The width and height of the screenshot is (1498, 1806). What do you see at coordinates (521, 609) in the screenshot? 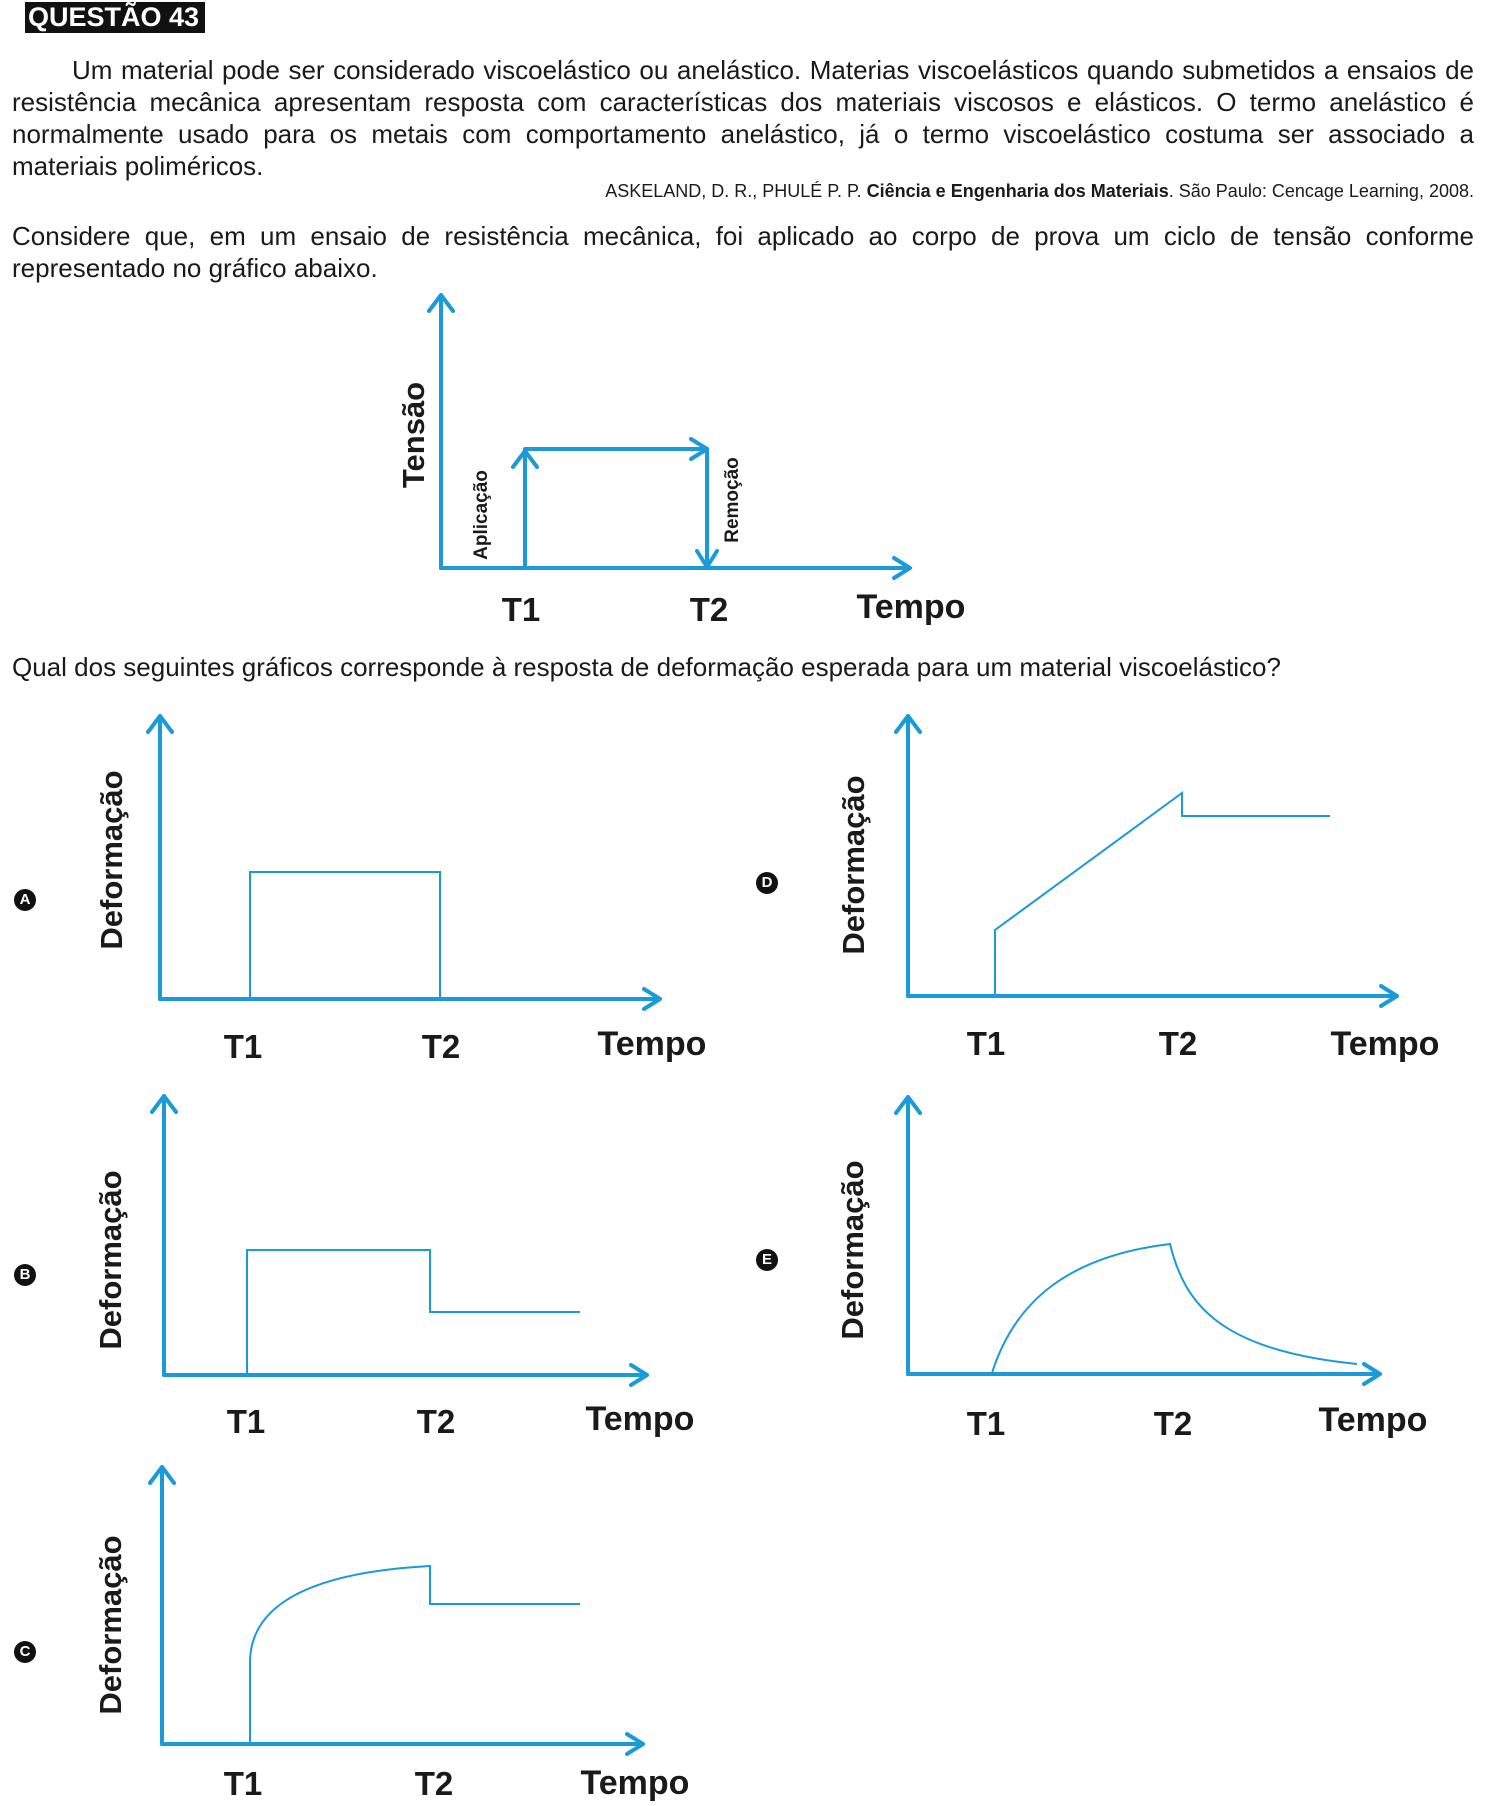
I see `stress-t1-label: T1` at bounding box center [521, 609].